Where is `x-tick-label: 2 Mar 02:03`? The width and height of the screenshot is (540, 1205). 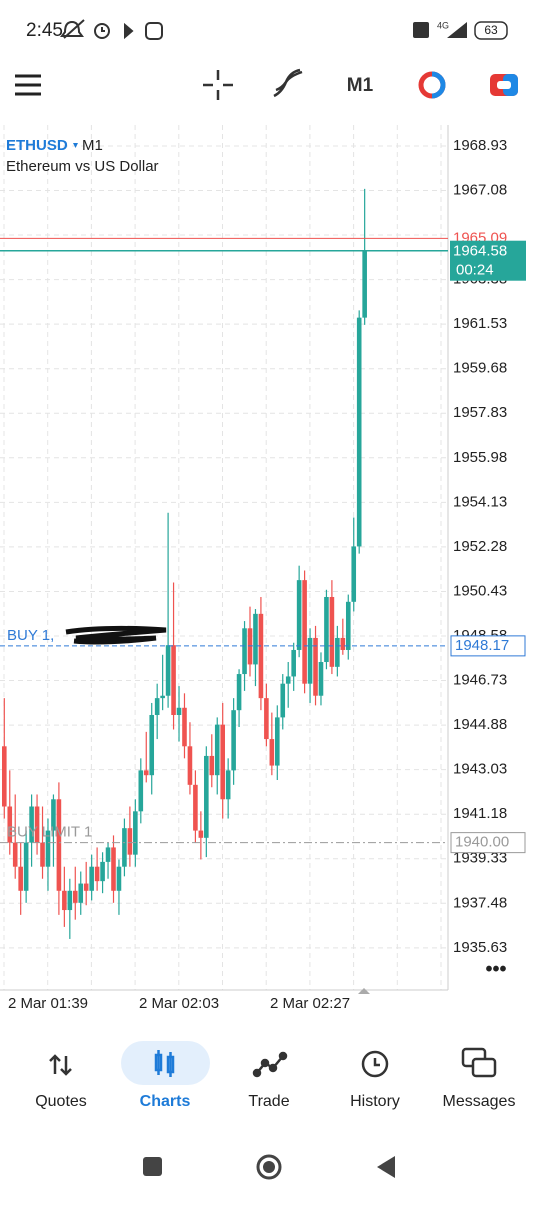
x-tick-label: 2 Mar 02:03 is located at coordinates (179, 1003).